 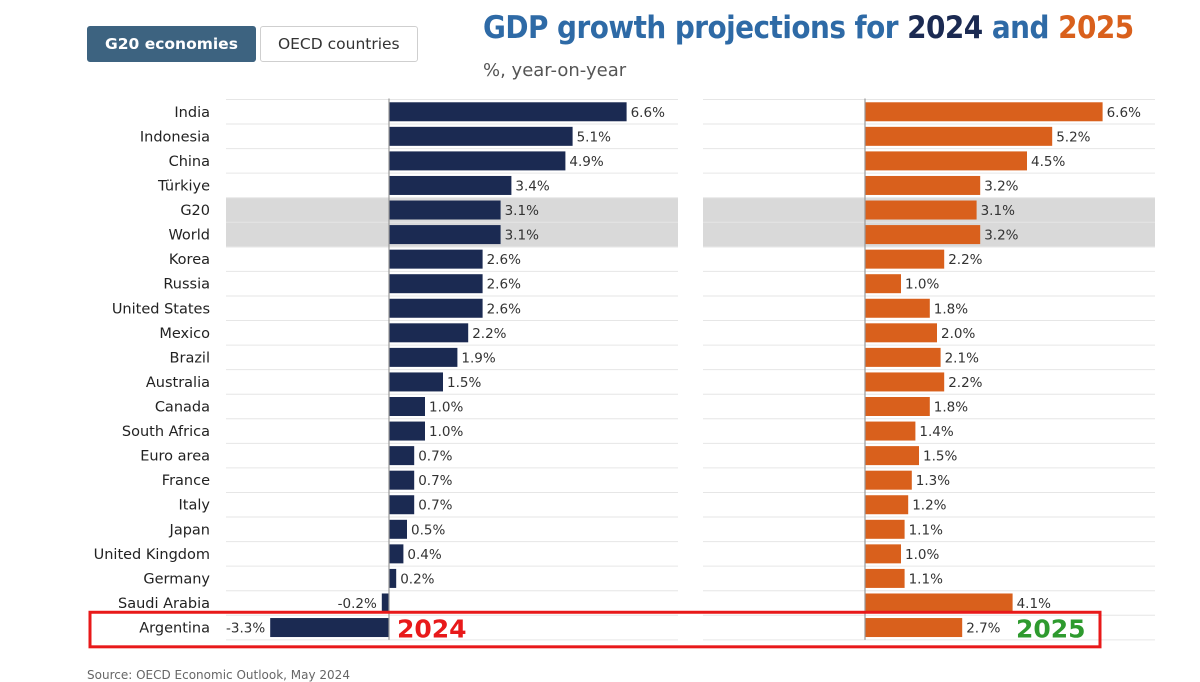 I want to click on value-label-2025-mexico: 2.0%, so click(x=958, y=334).